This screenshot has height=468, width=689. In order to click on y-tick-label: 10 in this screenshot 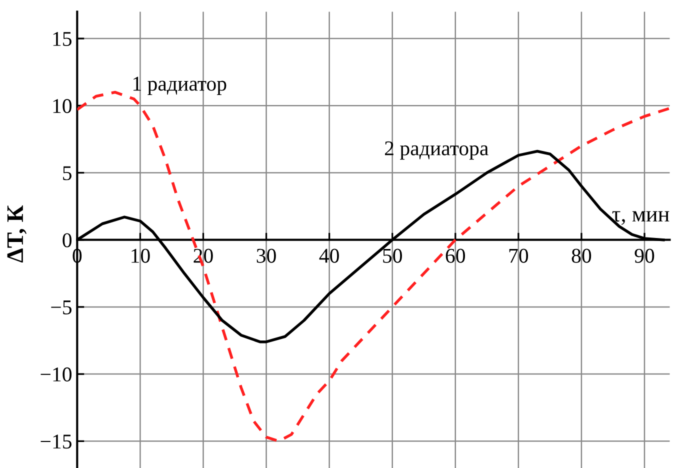, I will do `click(62, 106)`.